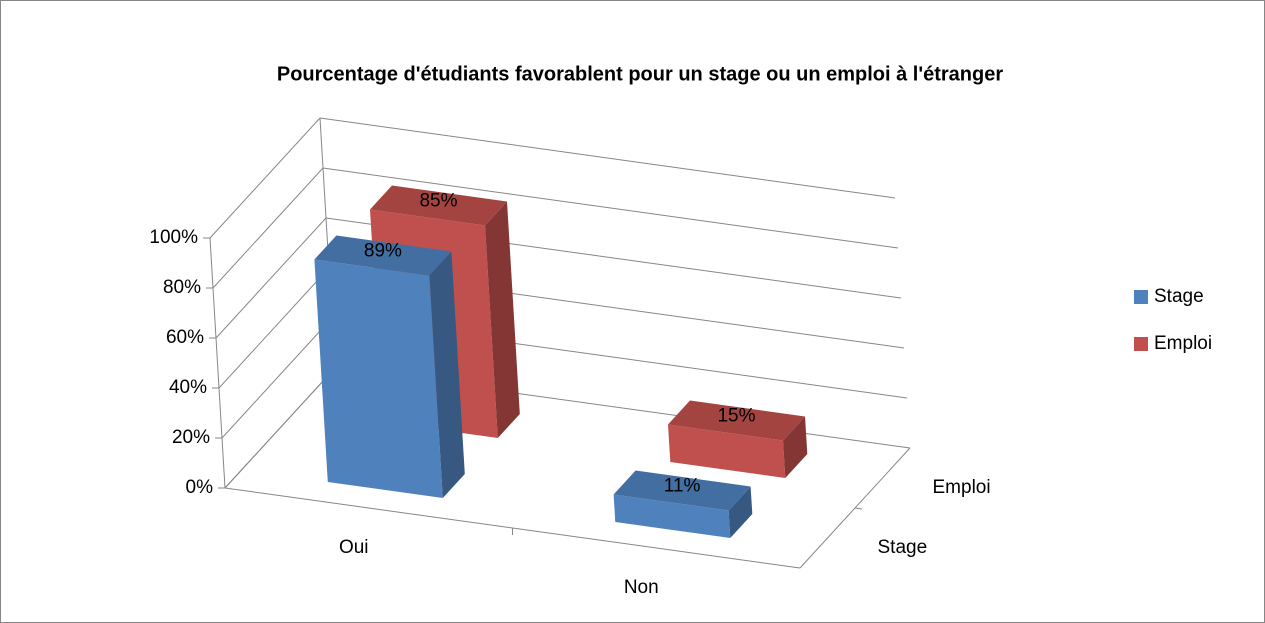  I want to click on data-label: 89%, so click(383, 251).